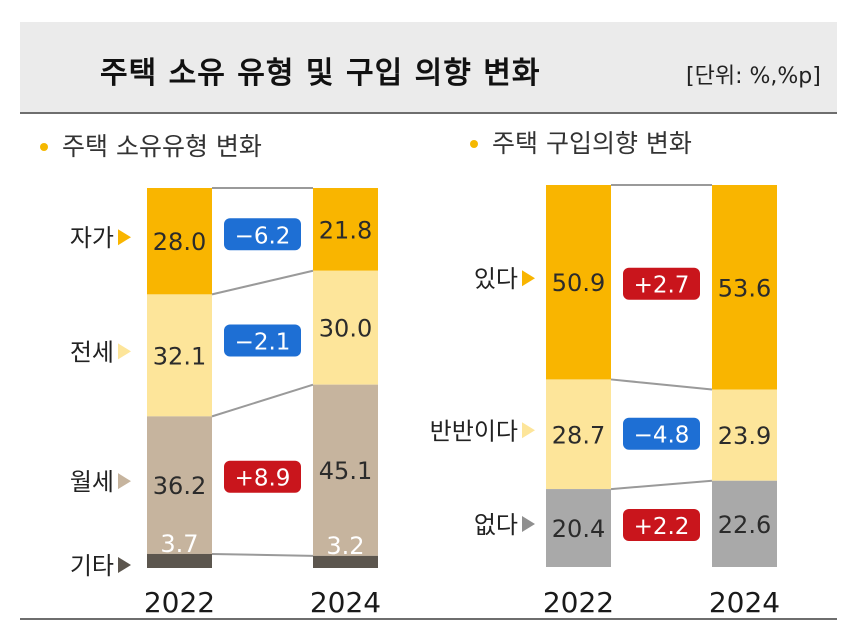 The image size is (857, 629). I want to click on purchase-value-2024-1: 23.9, so click(744, 436).